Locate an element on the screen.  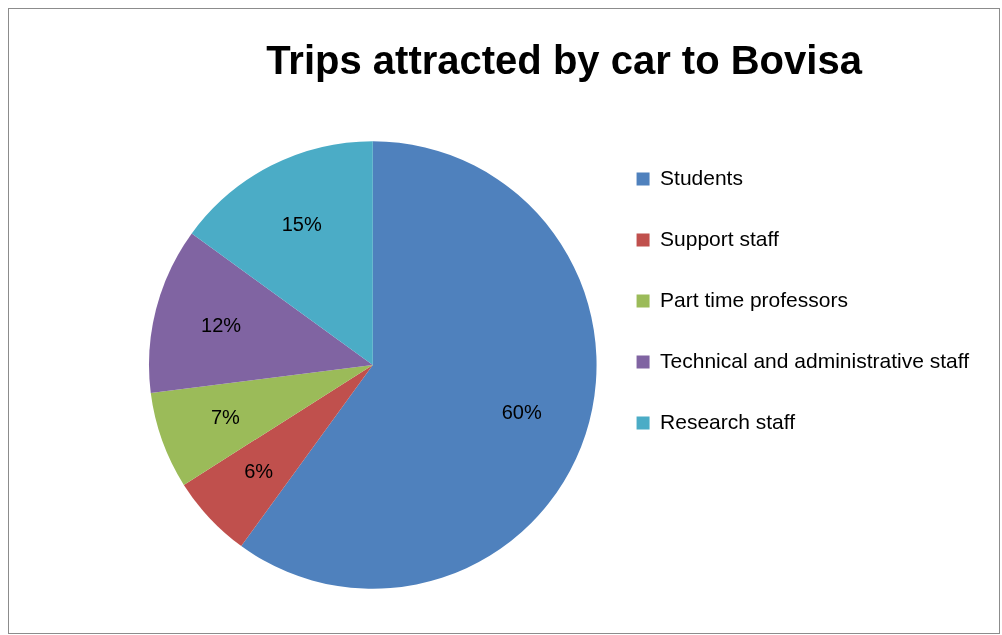
legend-label: Support staff is located at coordinates (719, 238).